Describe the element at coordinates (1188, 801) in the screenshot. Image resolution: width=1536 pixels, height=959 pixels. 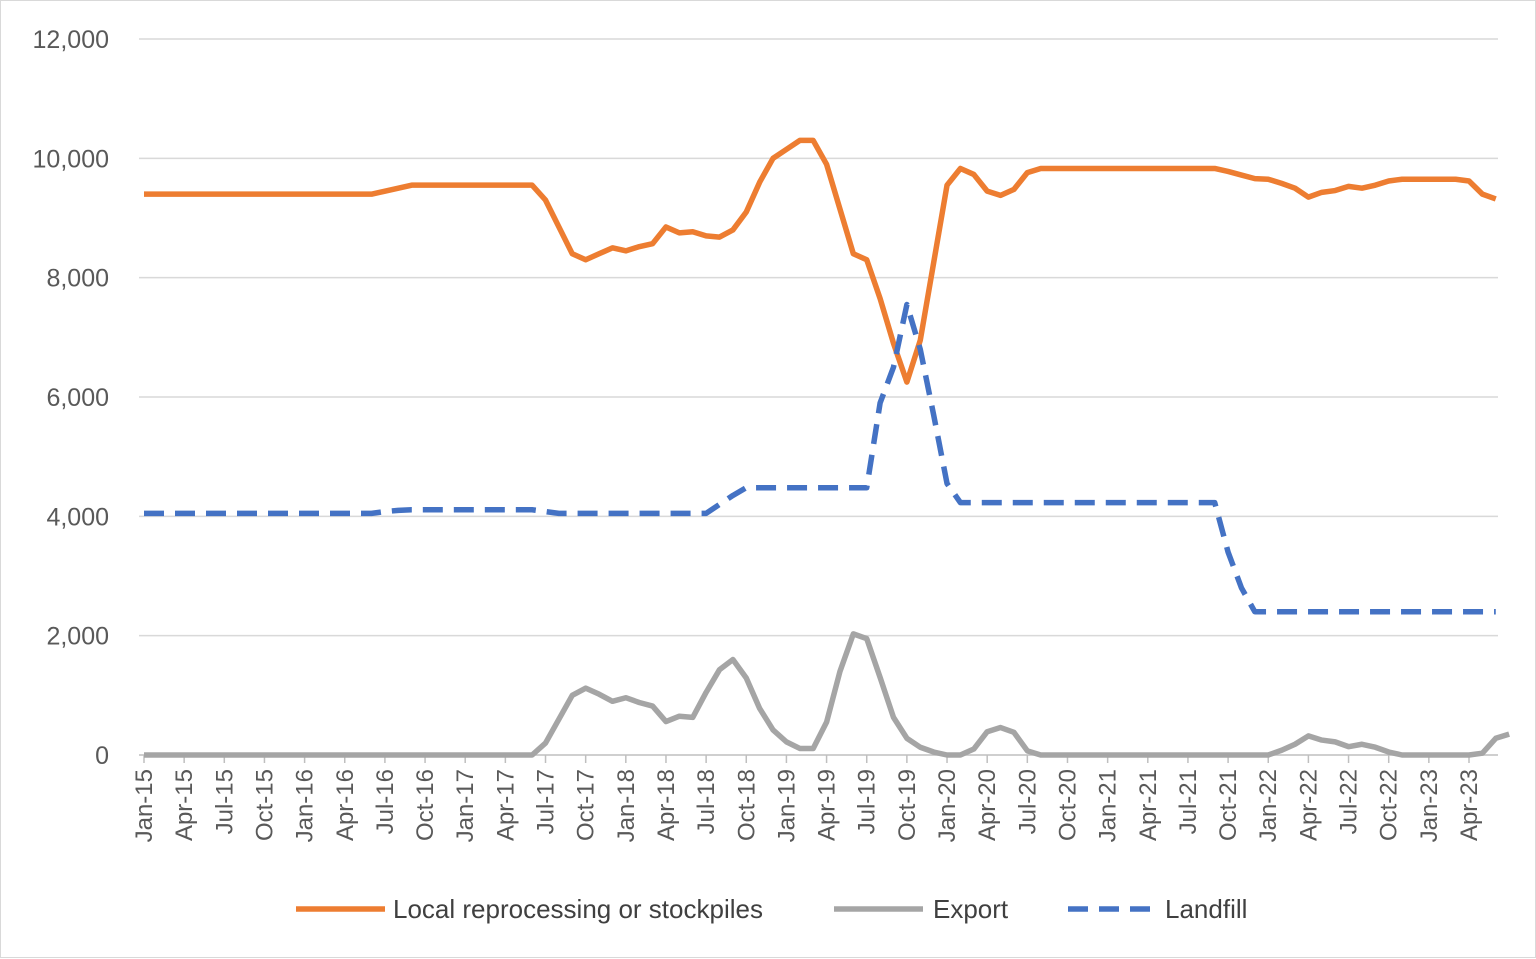
I see `x-tick-label: Jul-21` at that location.